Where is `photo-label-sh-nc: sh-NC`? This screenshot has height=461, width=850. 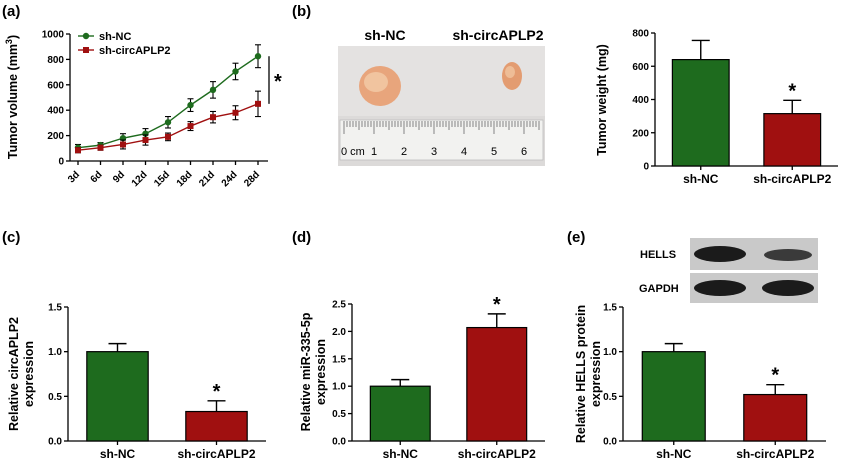 photo-label-sh-nc: sh-NC is located at coordinates (384, 35).